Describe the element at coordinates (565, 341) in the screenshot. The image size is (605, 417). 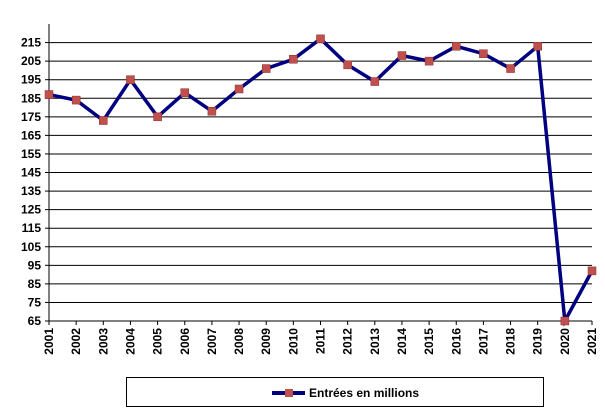
I see `x-tick-label: 2020` at that location.